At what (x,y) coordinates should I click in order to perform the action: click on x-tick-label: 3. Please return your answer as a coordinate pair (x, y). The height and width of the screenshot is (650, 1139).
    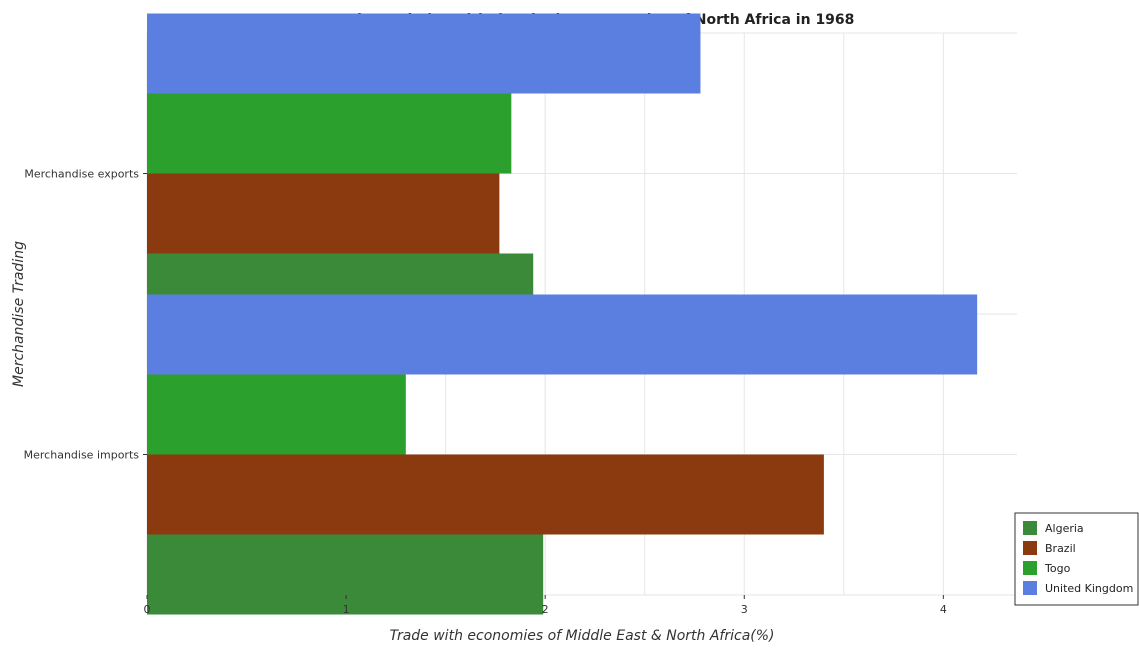
    Looking at the image, I should click on (744, 609).